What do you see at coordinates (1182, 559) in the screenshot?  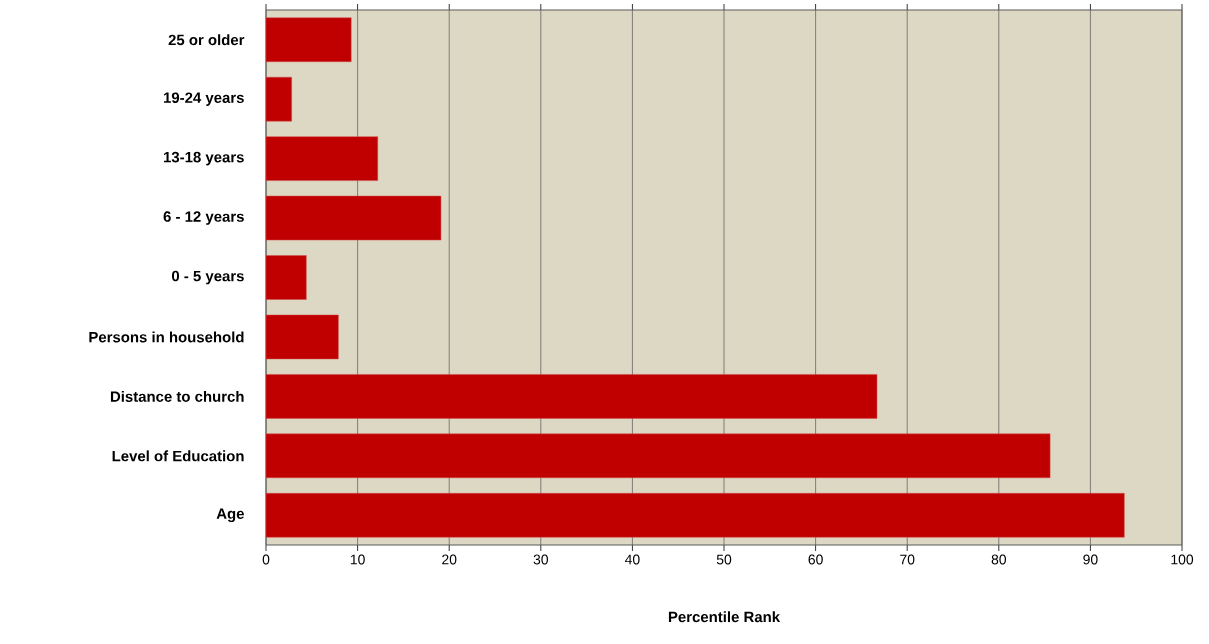 I see `x-tick-label: 100` at bounding box center [1182, 559].